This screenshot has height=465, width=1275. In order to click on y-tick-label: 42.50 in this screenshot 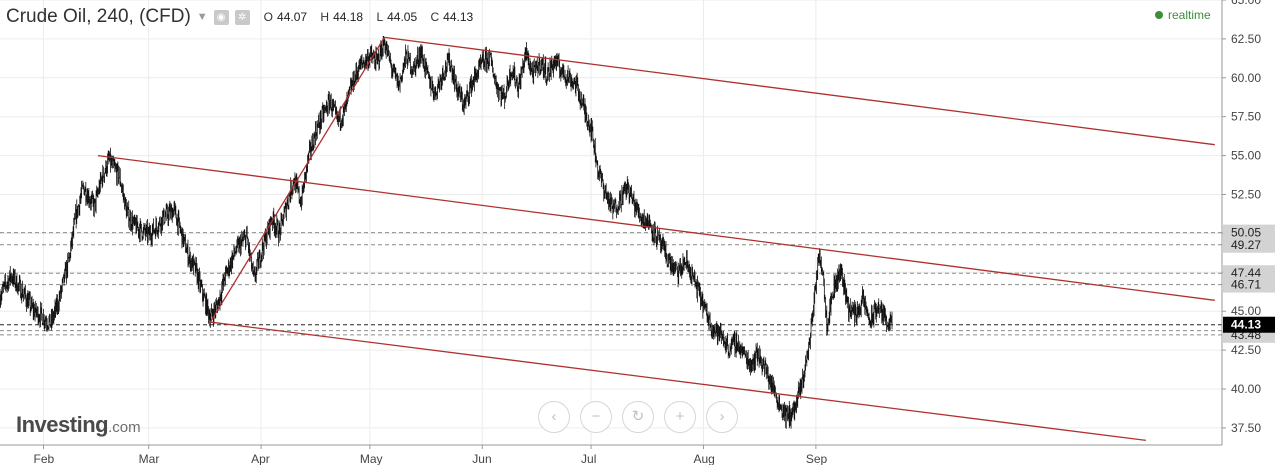, I will do `click(1246, 350)`.